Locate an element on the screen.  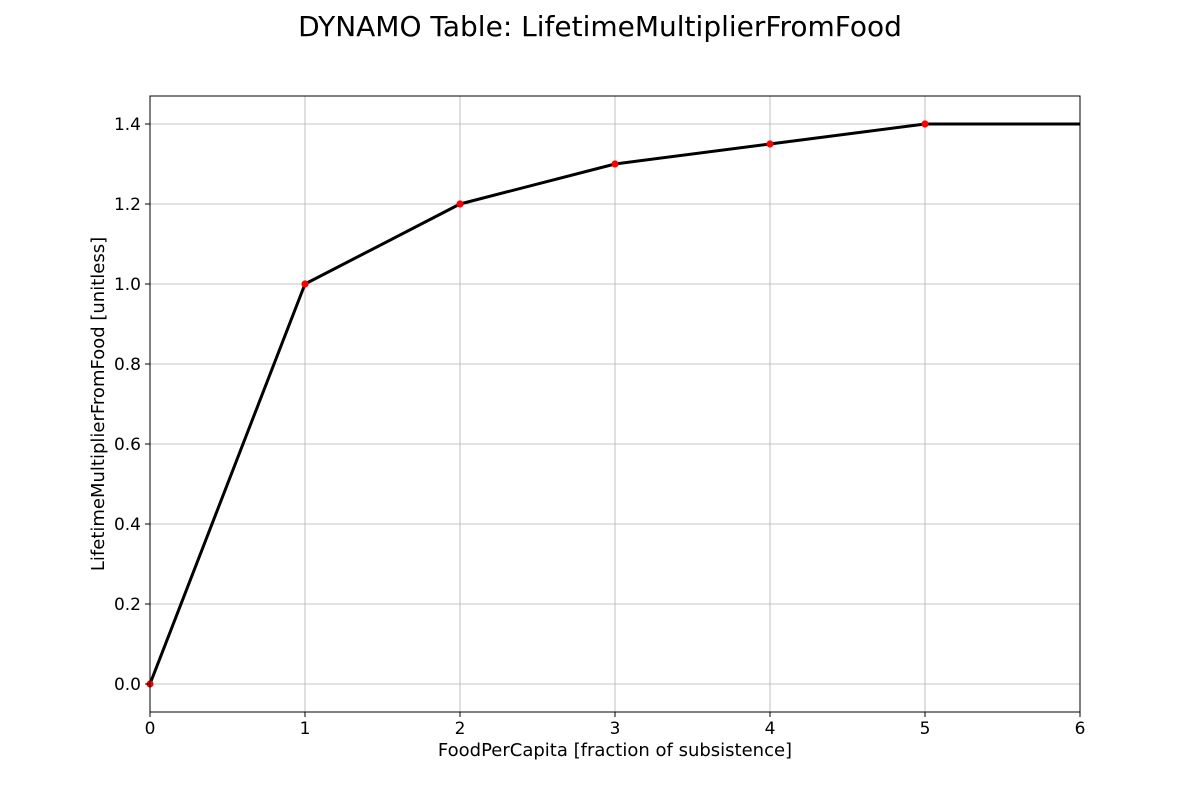
y-tick-label: 1.0 is located at coordinates (127, 285).